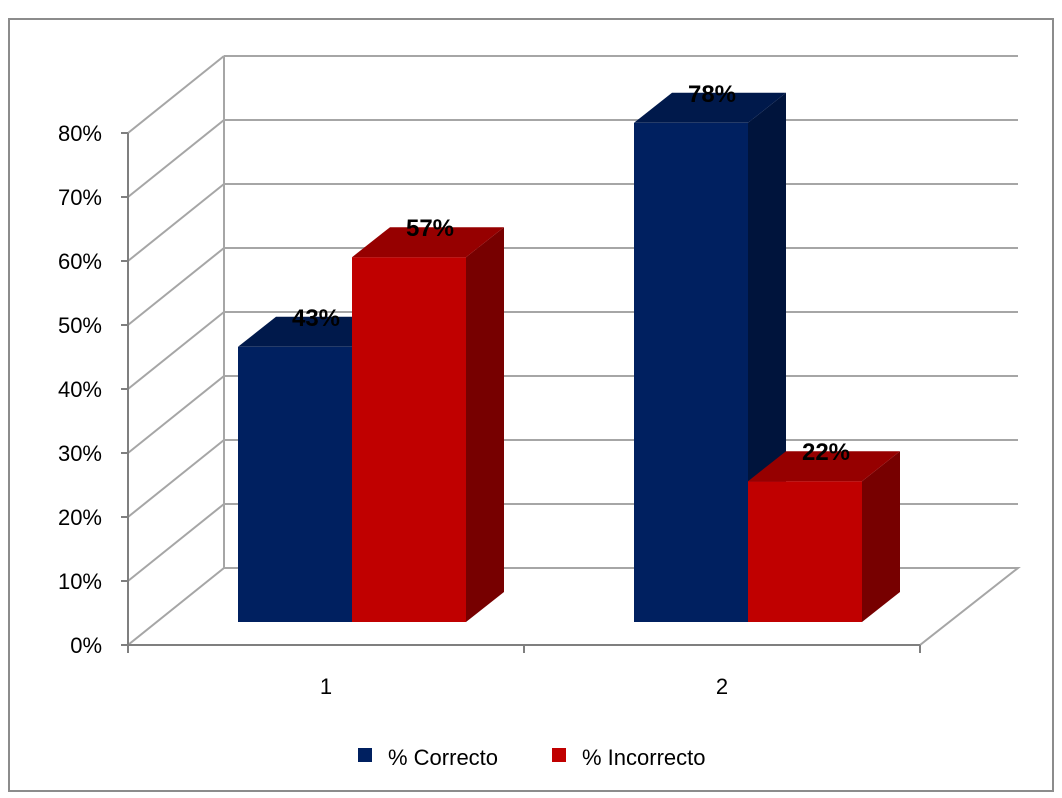  What do you see at coordinates (80, 453) in the screenshot?
I see `y-tick-label: 30%` at bounding box center [80, 453].